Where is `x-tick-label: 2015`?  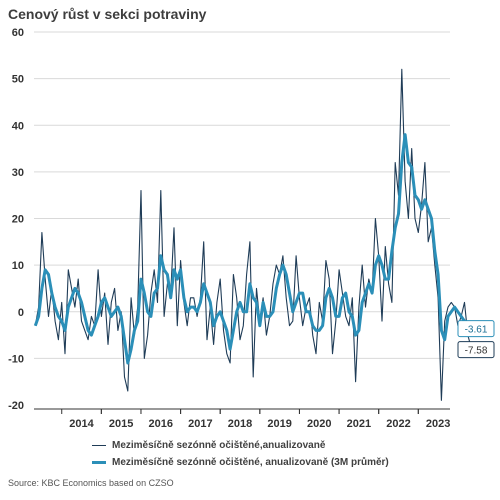
x-tick-label: 2015 is located at coordinates (121, 424).